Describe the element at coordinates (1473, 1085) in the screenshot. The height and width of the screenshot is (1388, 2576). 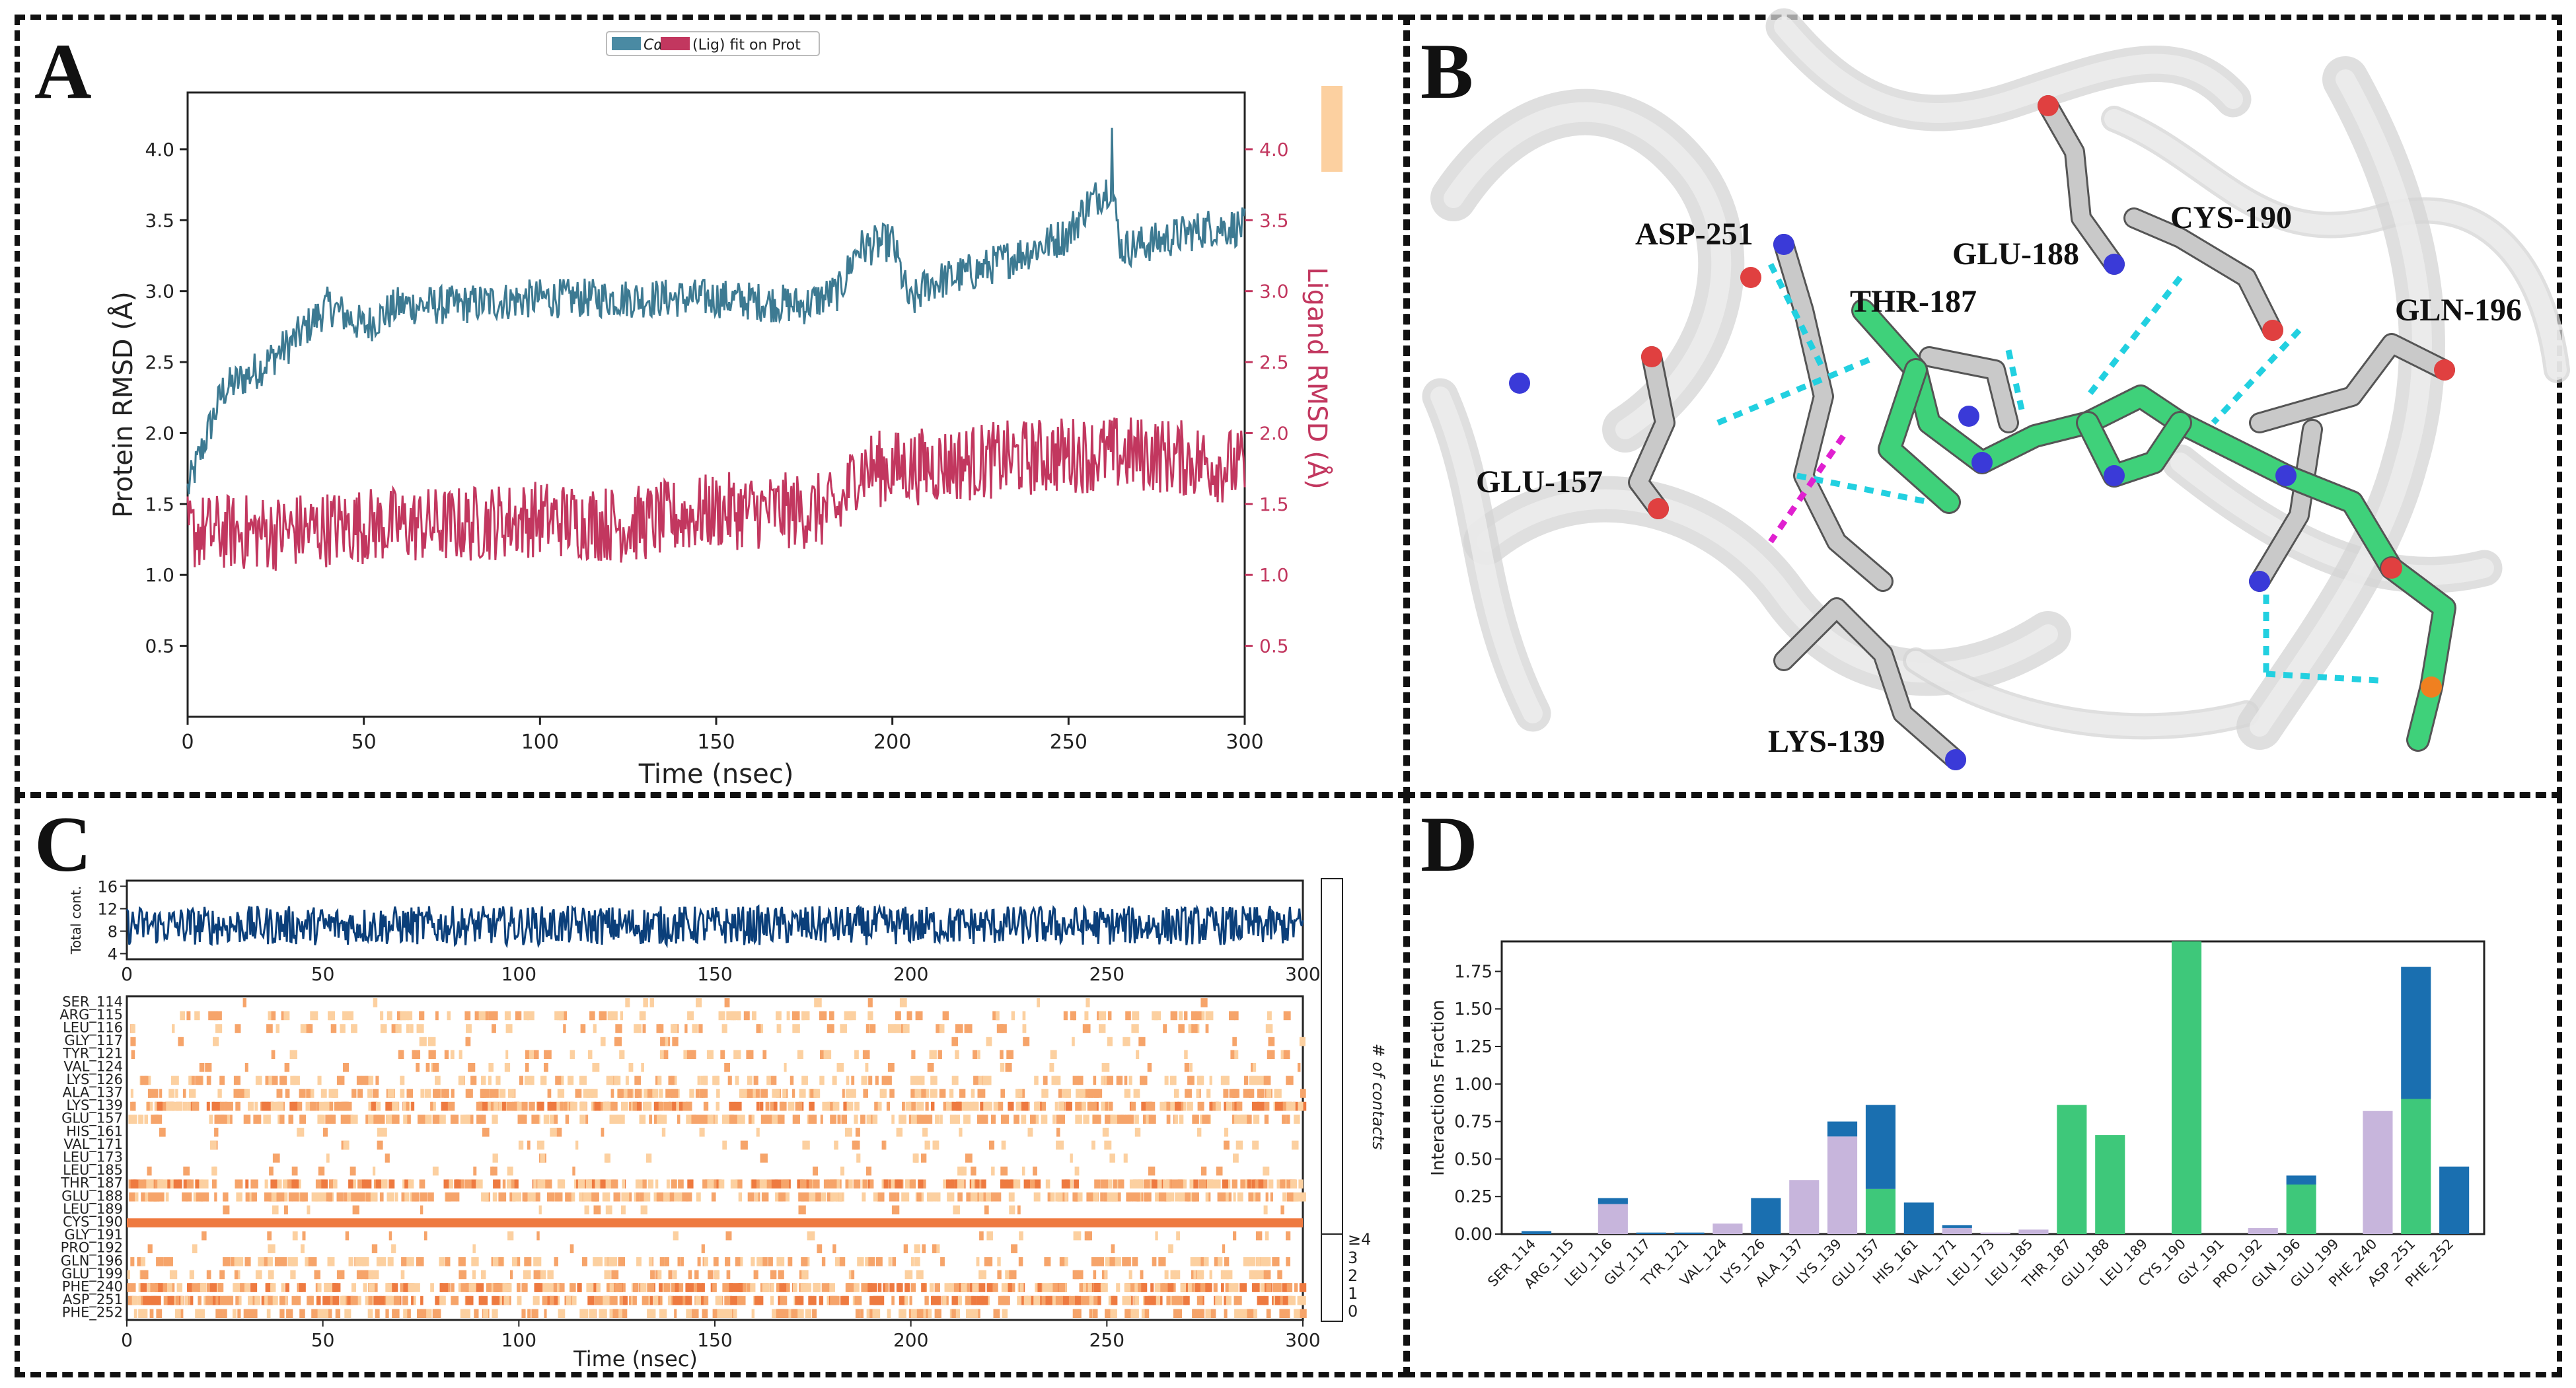
I see `y-tick-label: 1.00` at that location.